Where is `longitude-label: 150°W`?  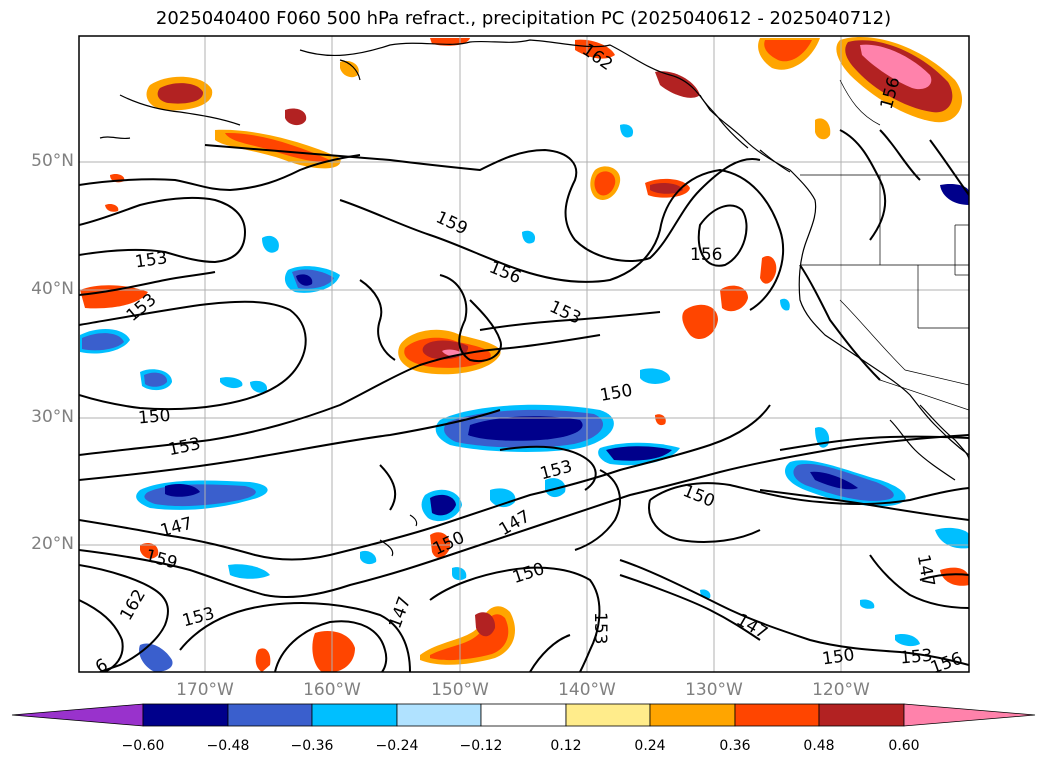 longitude-label: 150°W is located at coordinates (460, 690).